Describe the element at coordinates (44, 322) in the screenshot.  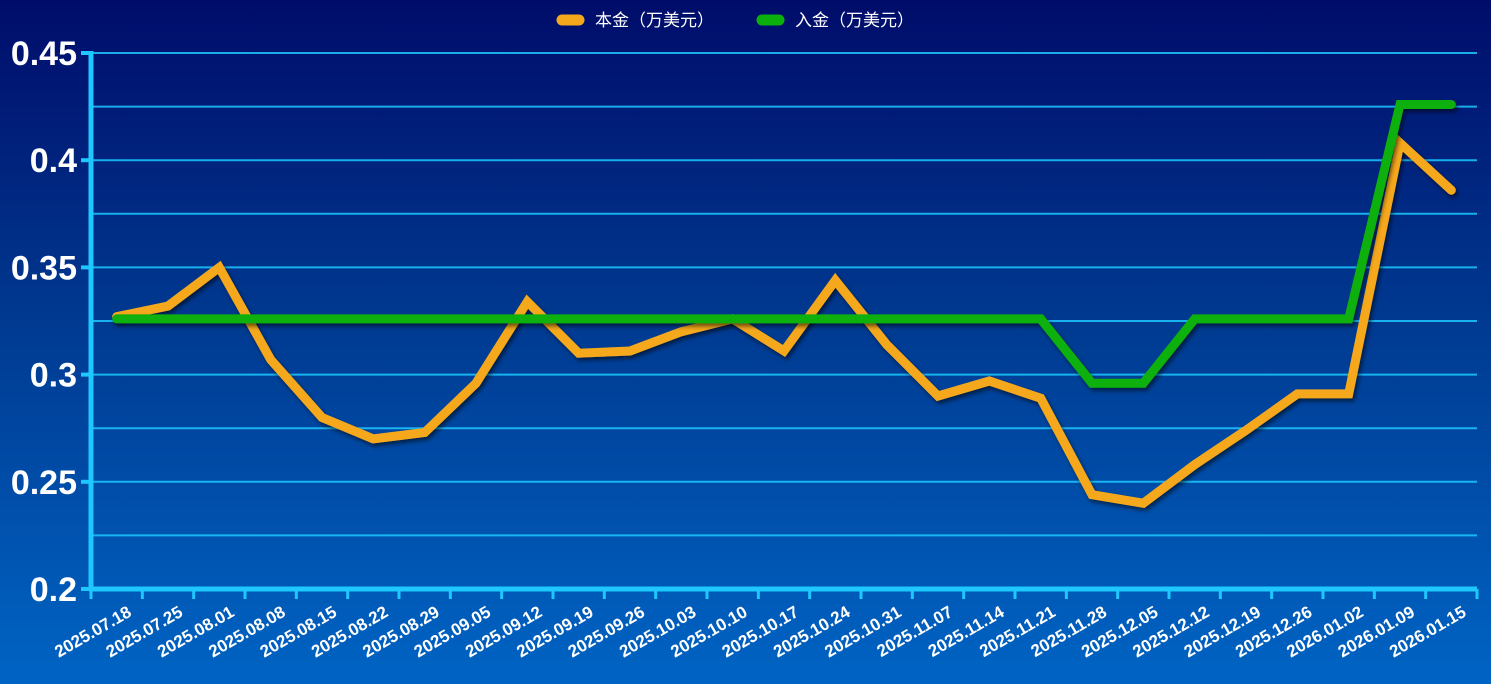
I see `y-axis-tick-labels: 0.2 0.25 0.3 0.35 0.4 0.45` at that location.